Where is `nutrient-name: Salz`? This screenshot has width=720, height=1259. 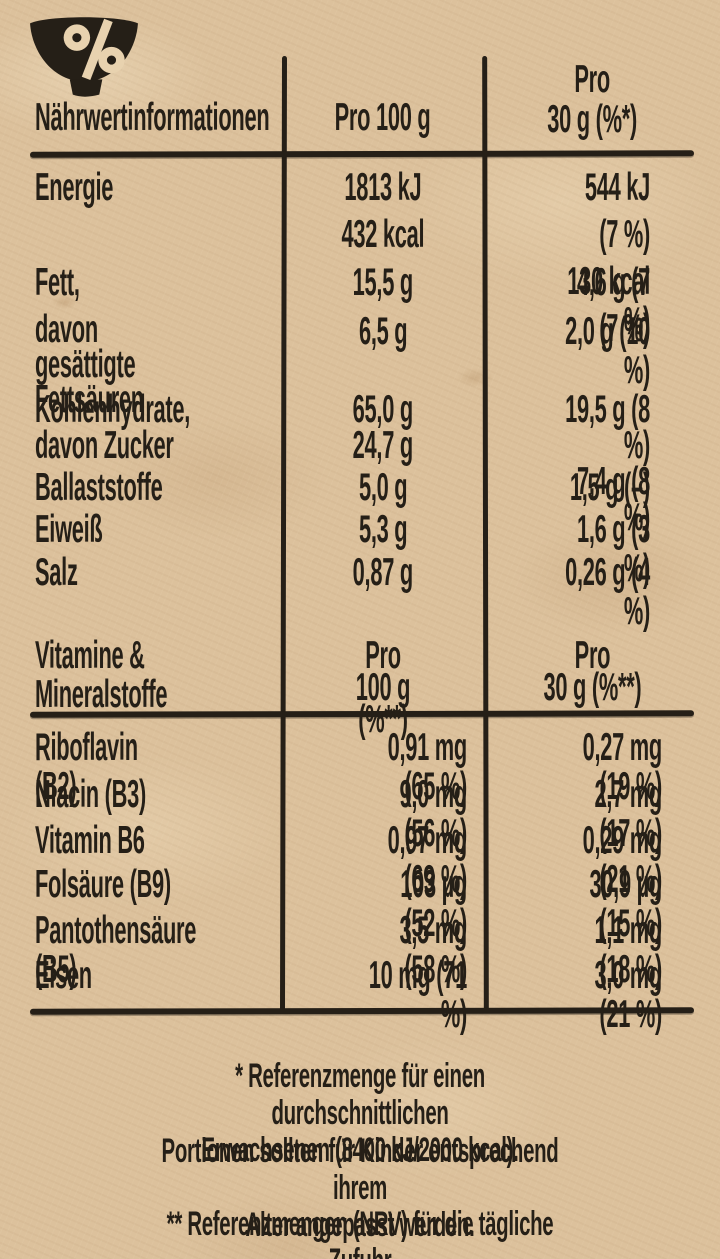
nutrient-name: Salz is located at coordinates (56, 572).